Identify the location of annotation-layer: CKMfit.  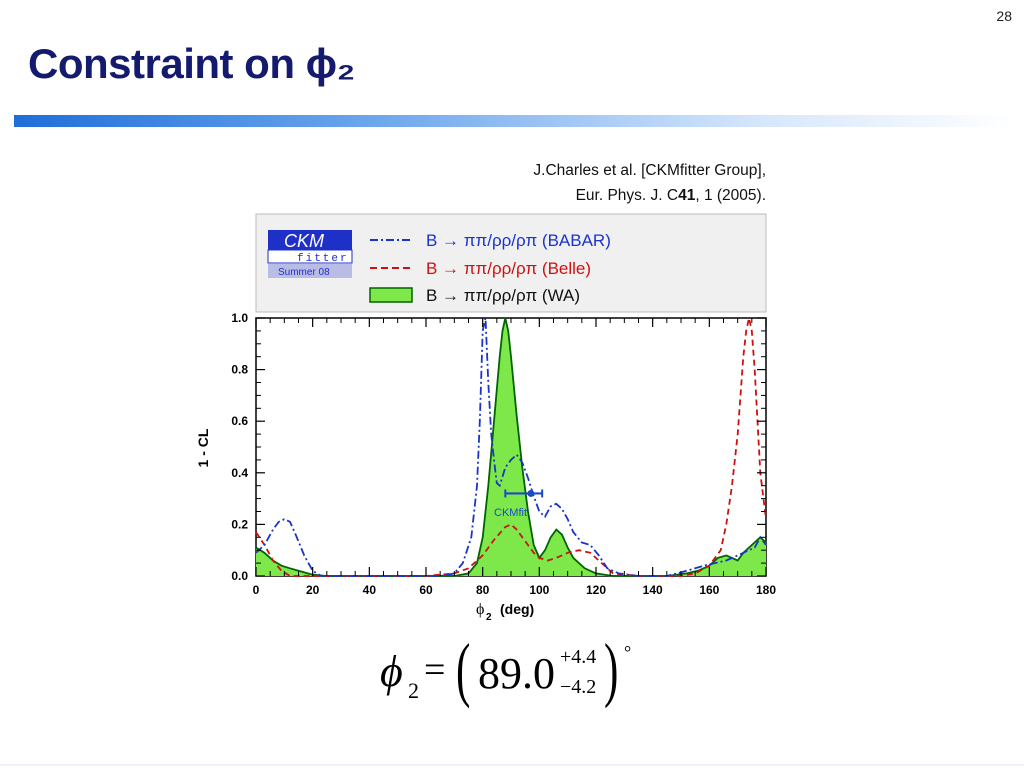
(519, 504).